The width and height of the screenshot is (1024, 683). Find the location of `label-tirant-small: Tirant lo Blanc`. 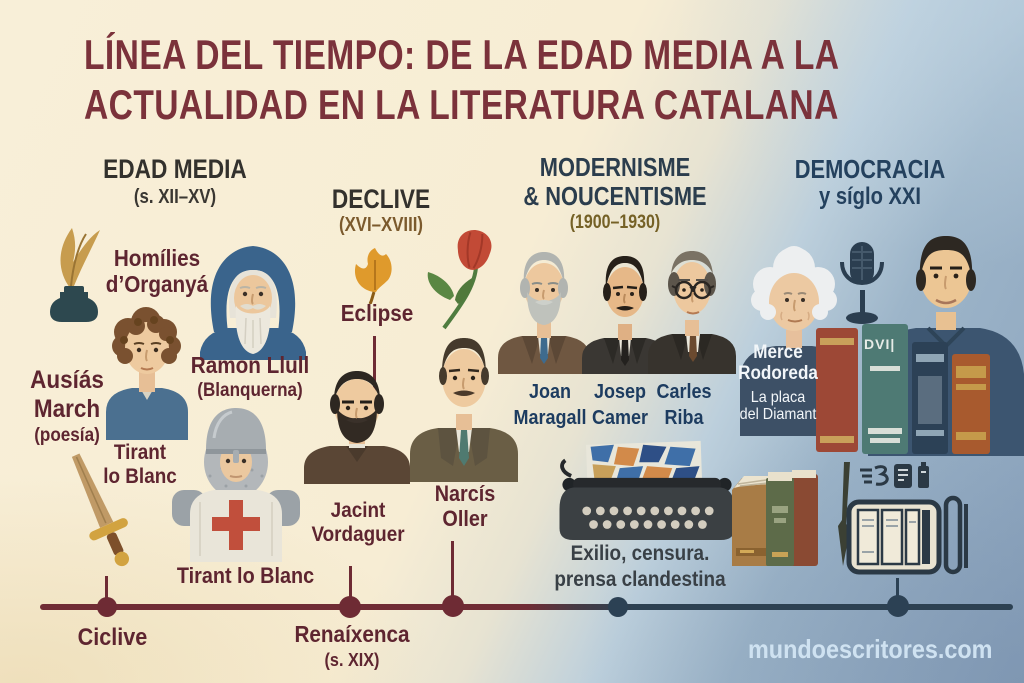

label-tirant-small: Tirant lo Blanc is located at coordinates (140, 464).